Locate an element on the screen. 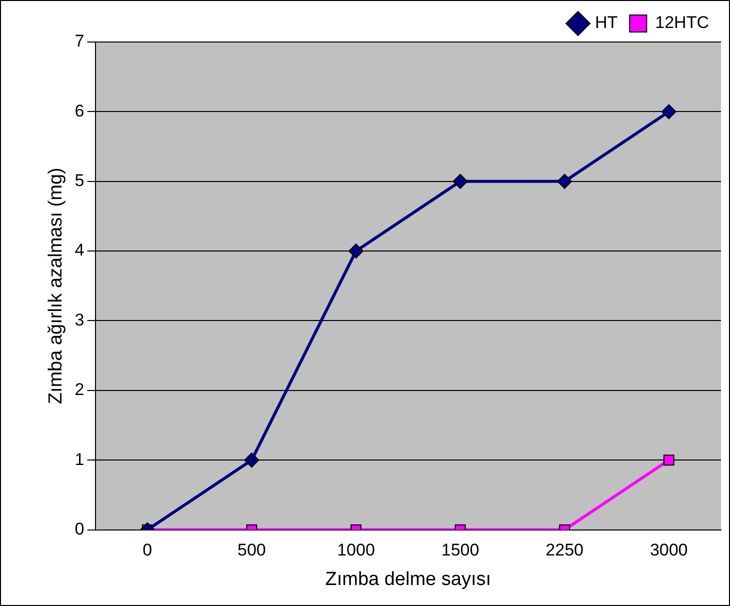 Image resolution: width=730 pixels, height=606 pixels. y-tick-label: 0 is located at coordinates (79, 528).